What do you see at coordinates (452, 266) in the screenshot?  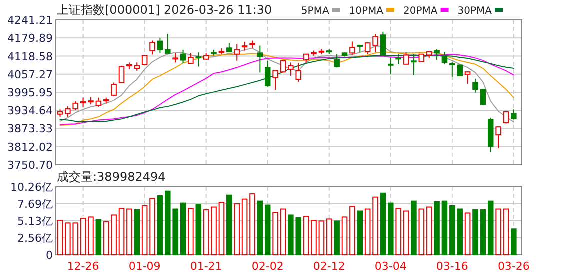 I see `x-tick-label: 03-16` at bounding box center [452, 266].